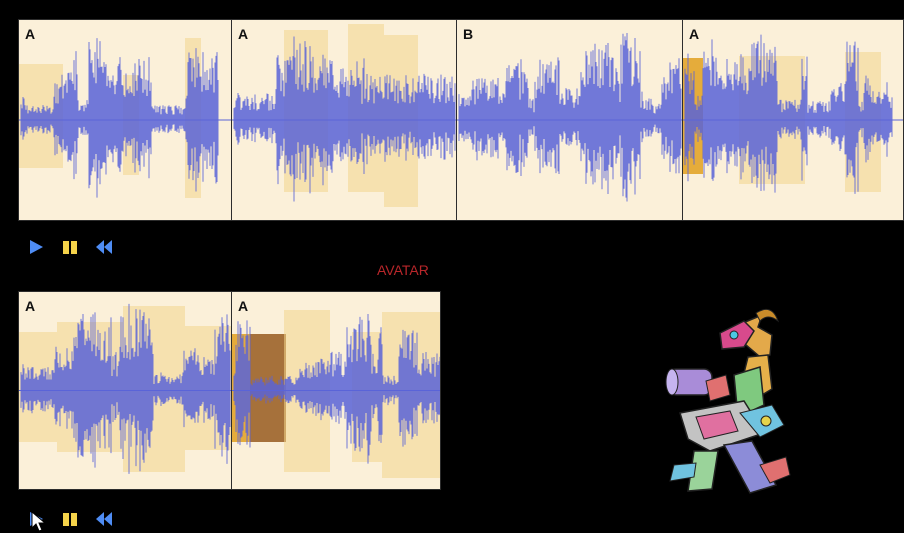 Image resolution: width=904 pixels, height=533 pixels. I want to click on top-playback-controls, so click(70, 247).